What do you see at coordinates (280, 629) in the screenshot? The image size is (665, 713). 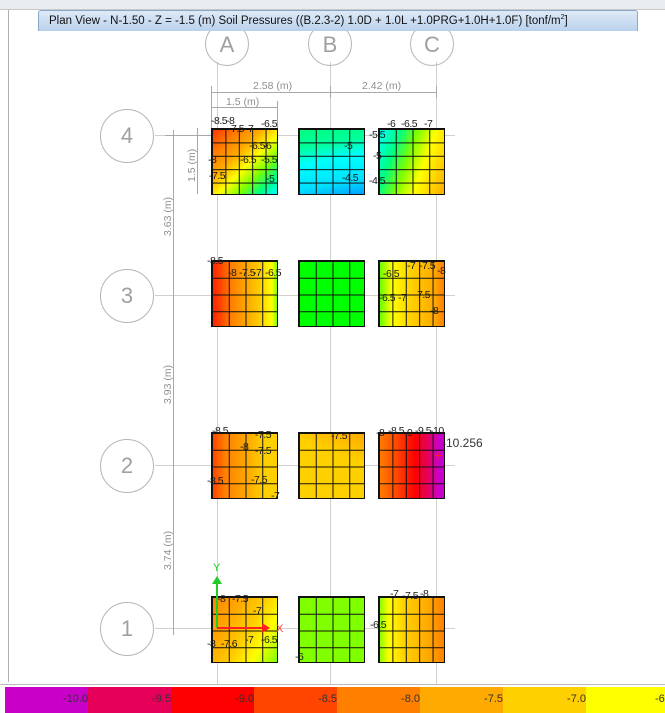 I see `x-axis-label: X` at bounding box center [280, 629].